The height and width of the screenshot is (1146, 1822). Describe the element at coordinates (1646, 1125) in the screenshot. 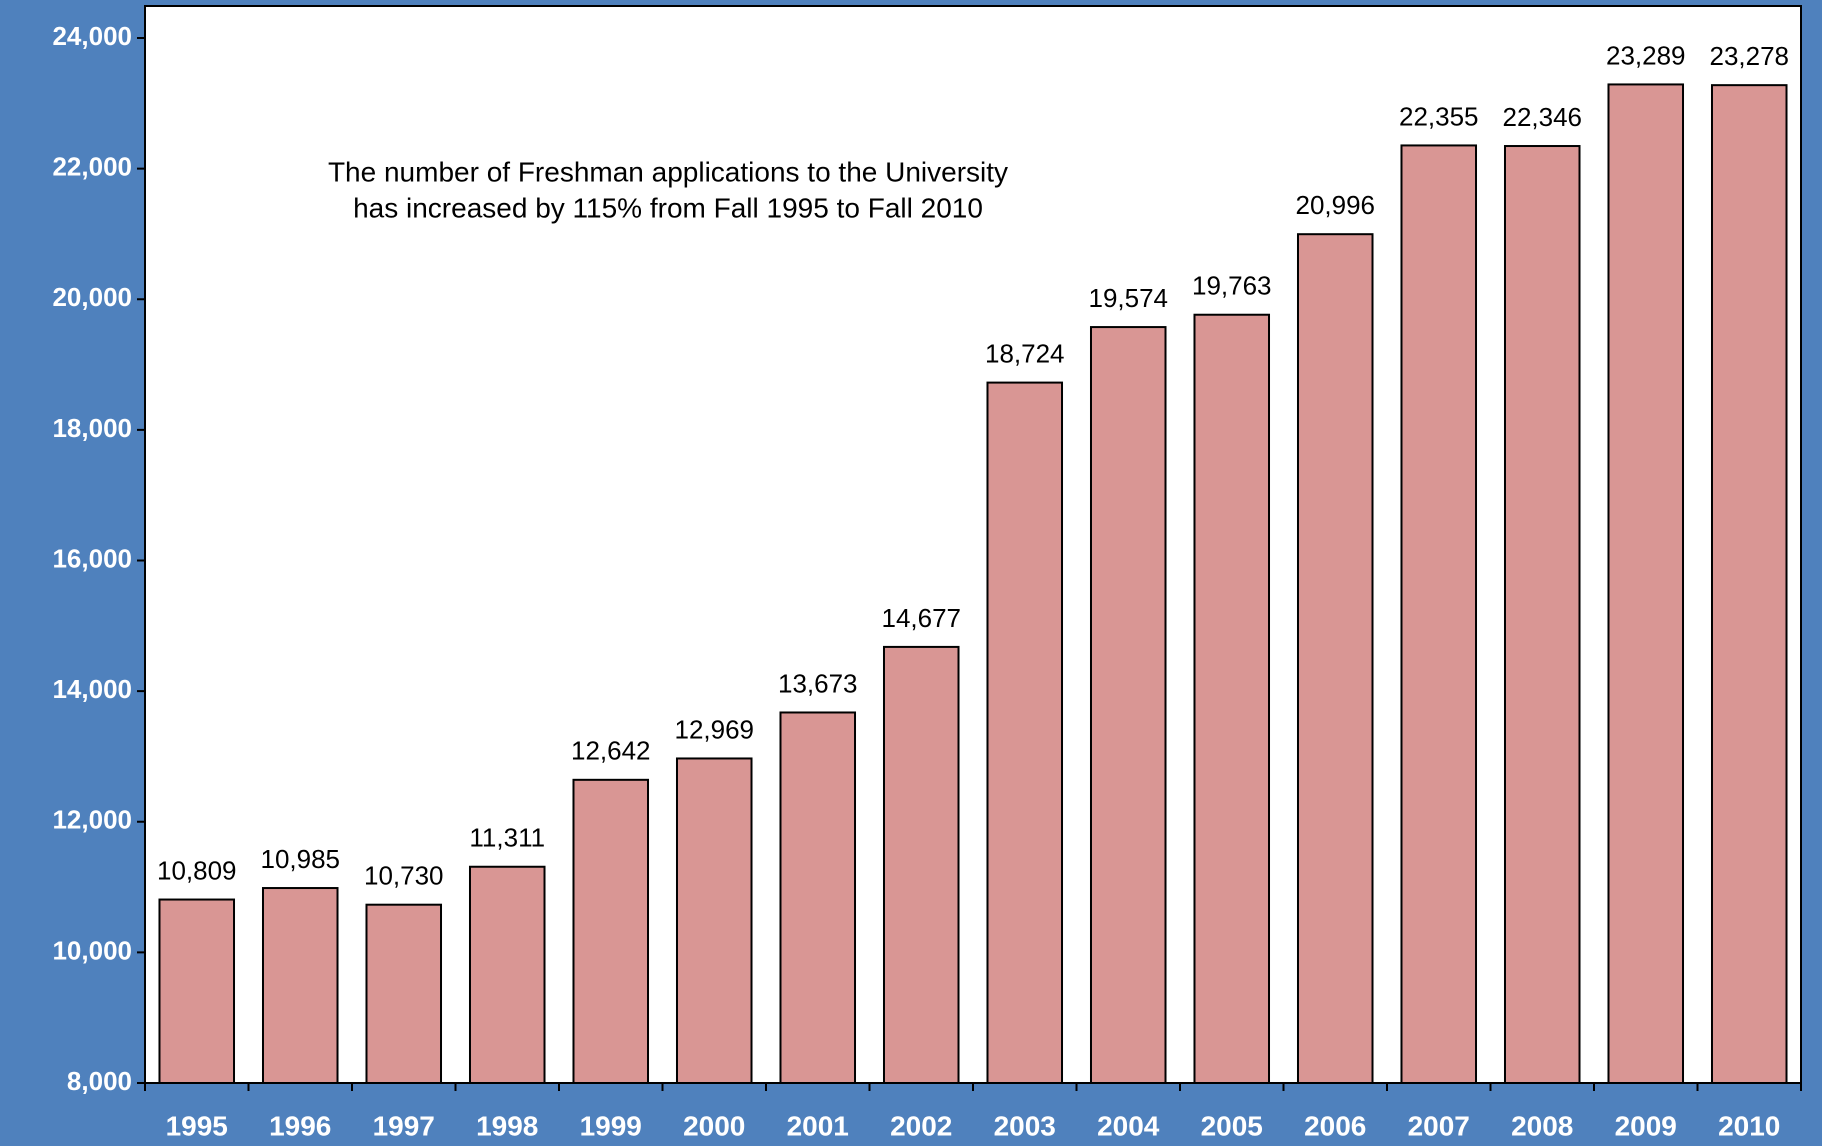

I see `x-tick-label: 2009` at that location.